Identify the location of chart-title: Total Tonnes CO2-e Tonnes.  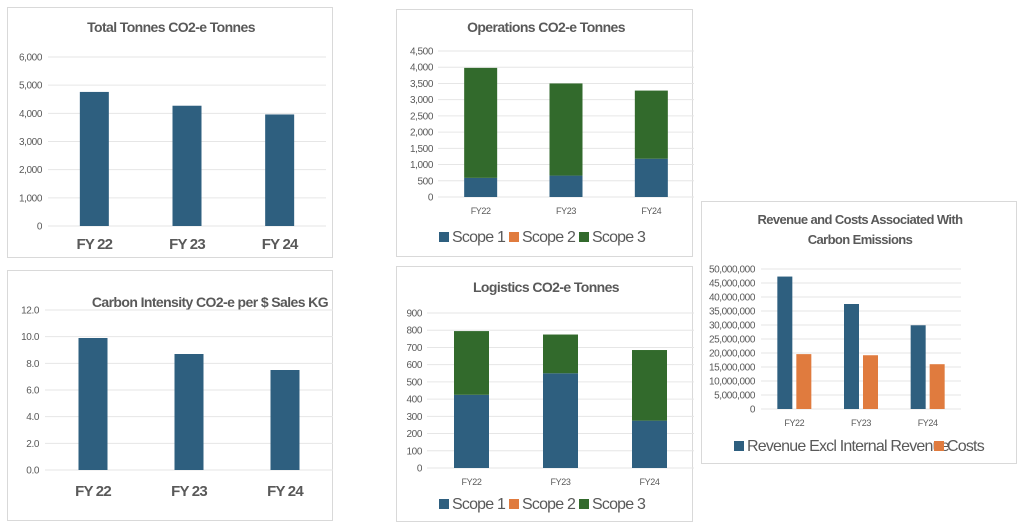
(171, 27).